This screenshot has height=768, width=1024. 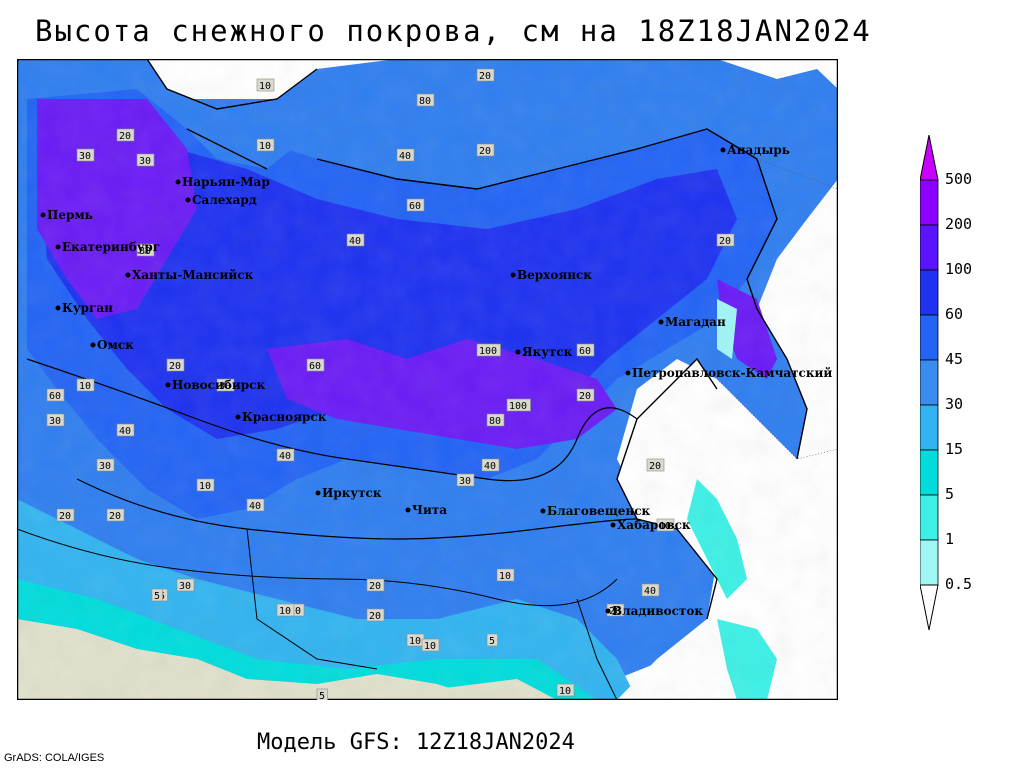 I want to click on city-label: Новосибирск, so click(x=218, y=385).